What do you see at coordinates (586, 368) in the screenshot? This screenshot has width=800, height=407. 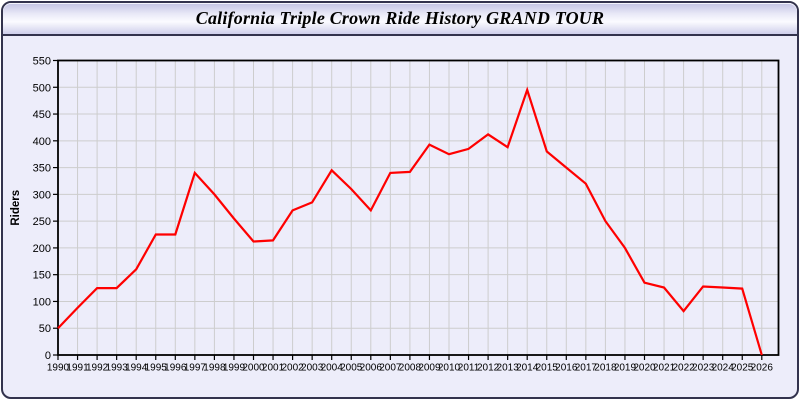 I see `x-tick-label: 2017` at bounding box center [586, 368].